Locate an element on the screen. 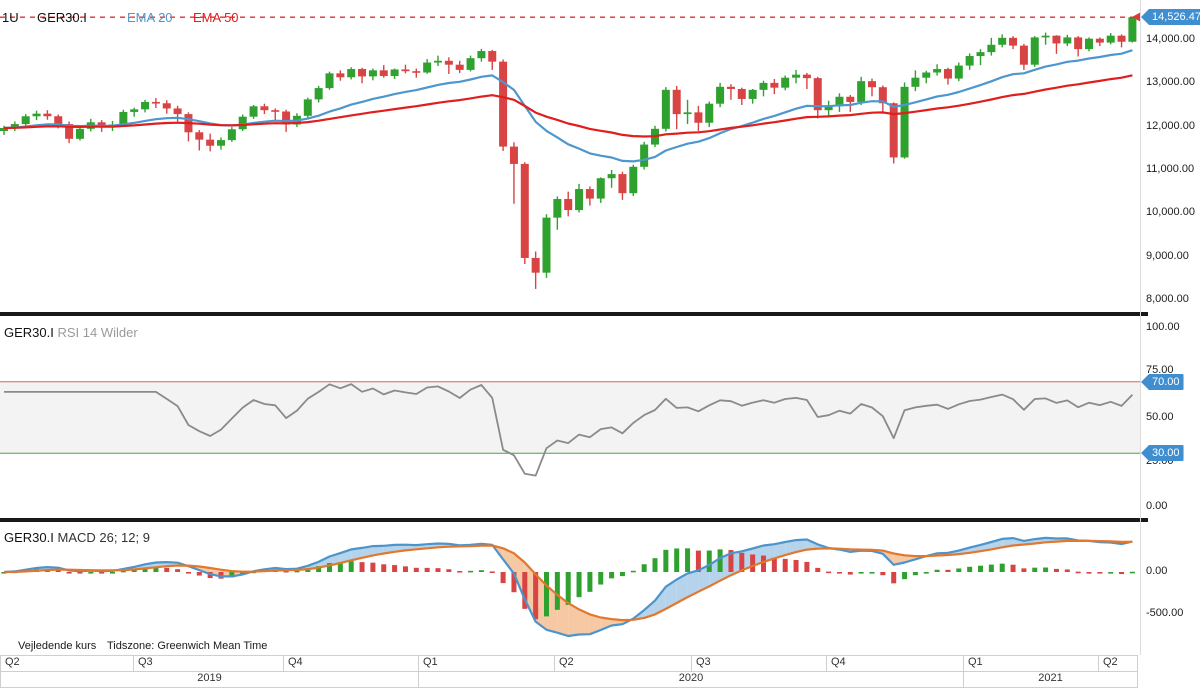  axis-tick-label: 13,000.00 is located at coordinates (1170, 82).